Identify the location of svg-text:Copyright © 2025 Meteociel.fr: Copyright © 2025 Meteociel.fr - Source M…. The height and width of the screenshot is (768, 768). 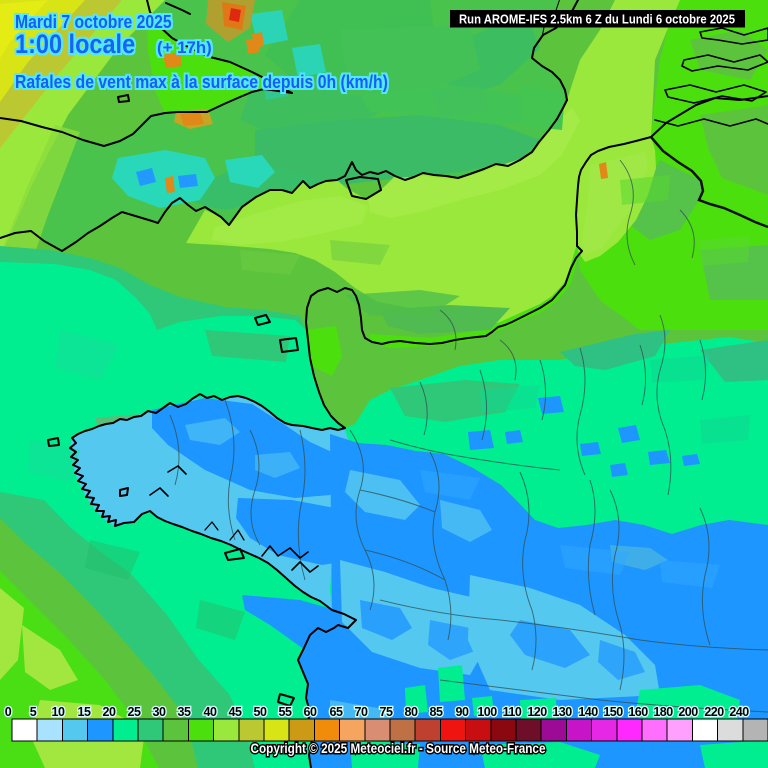
(398, 748).